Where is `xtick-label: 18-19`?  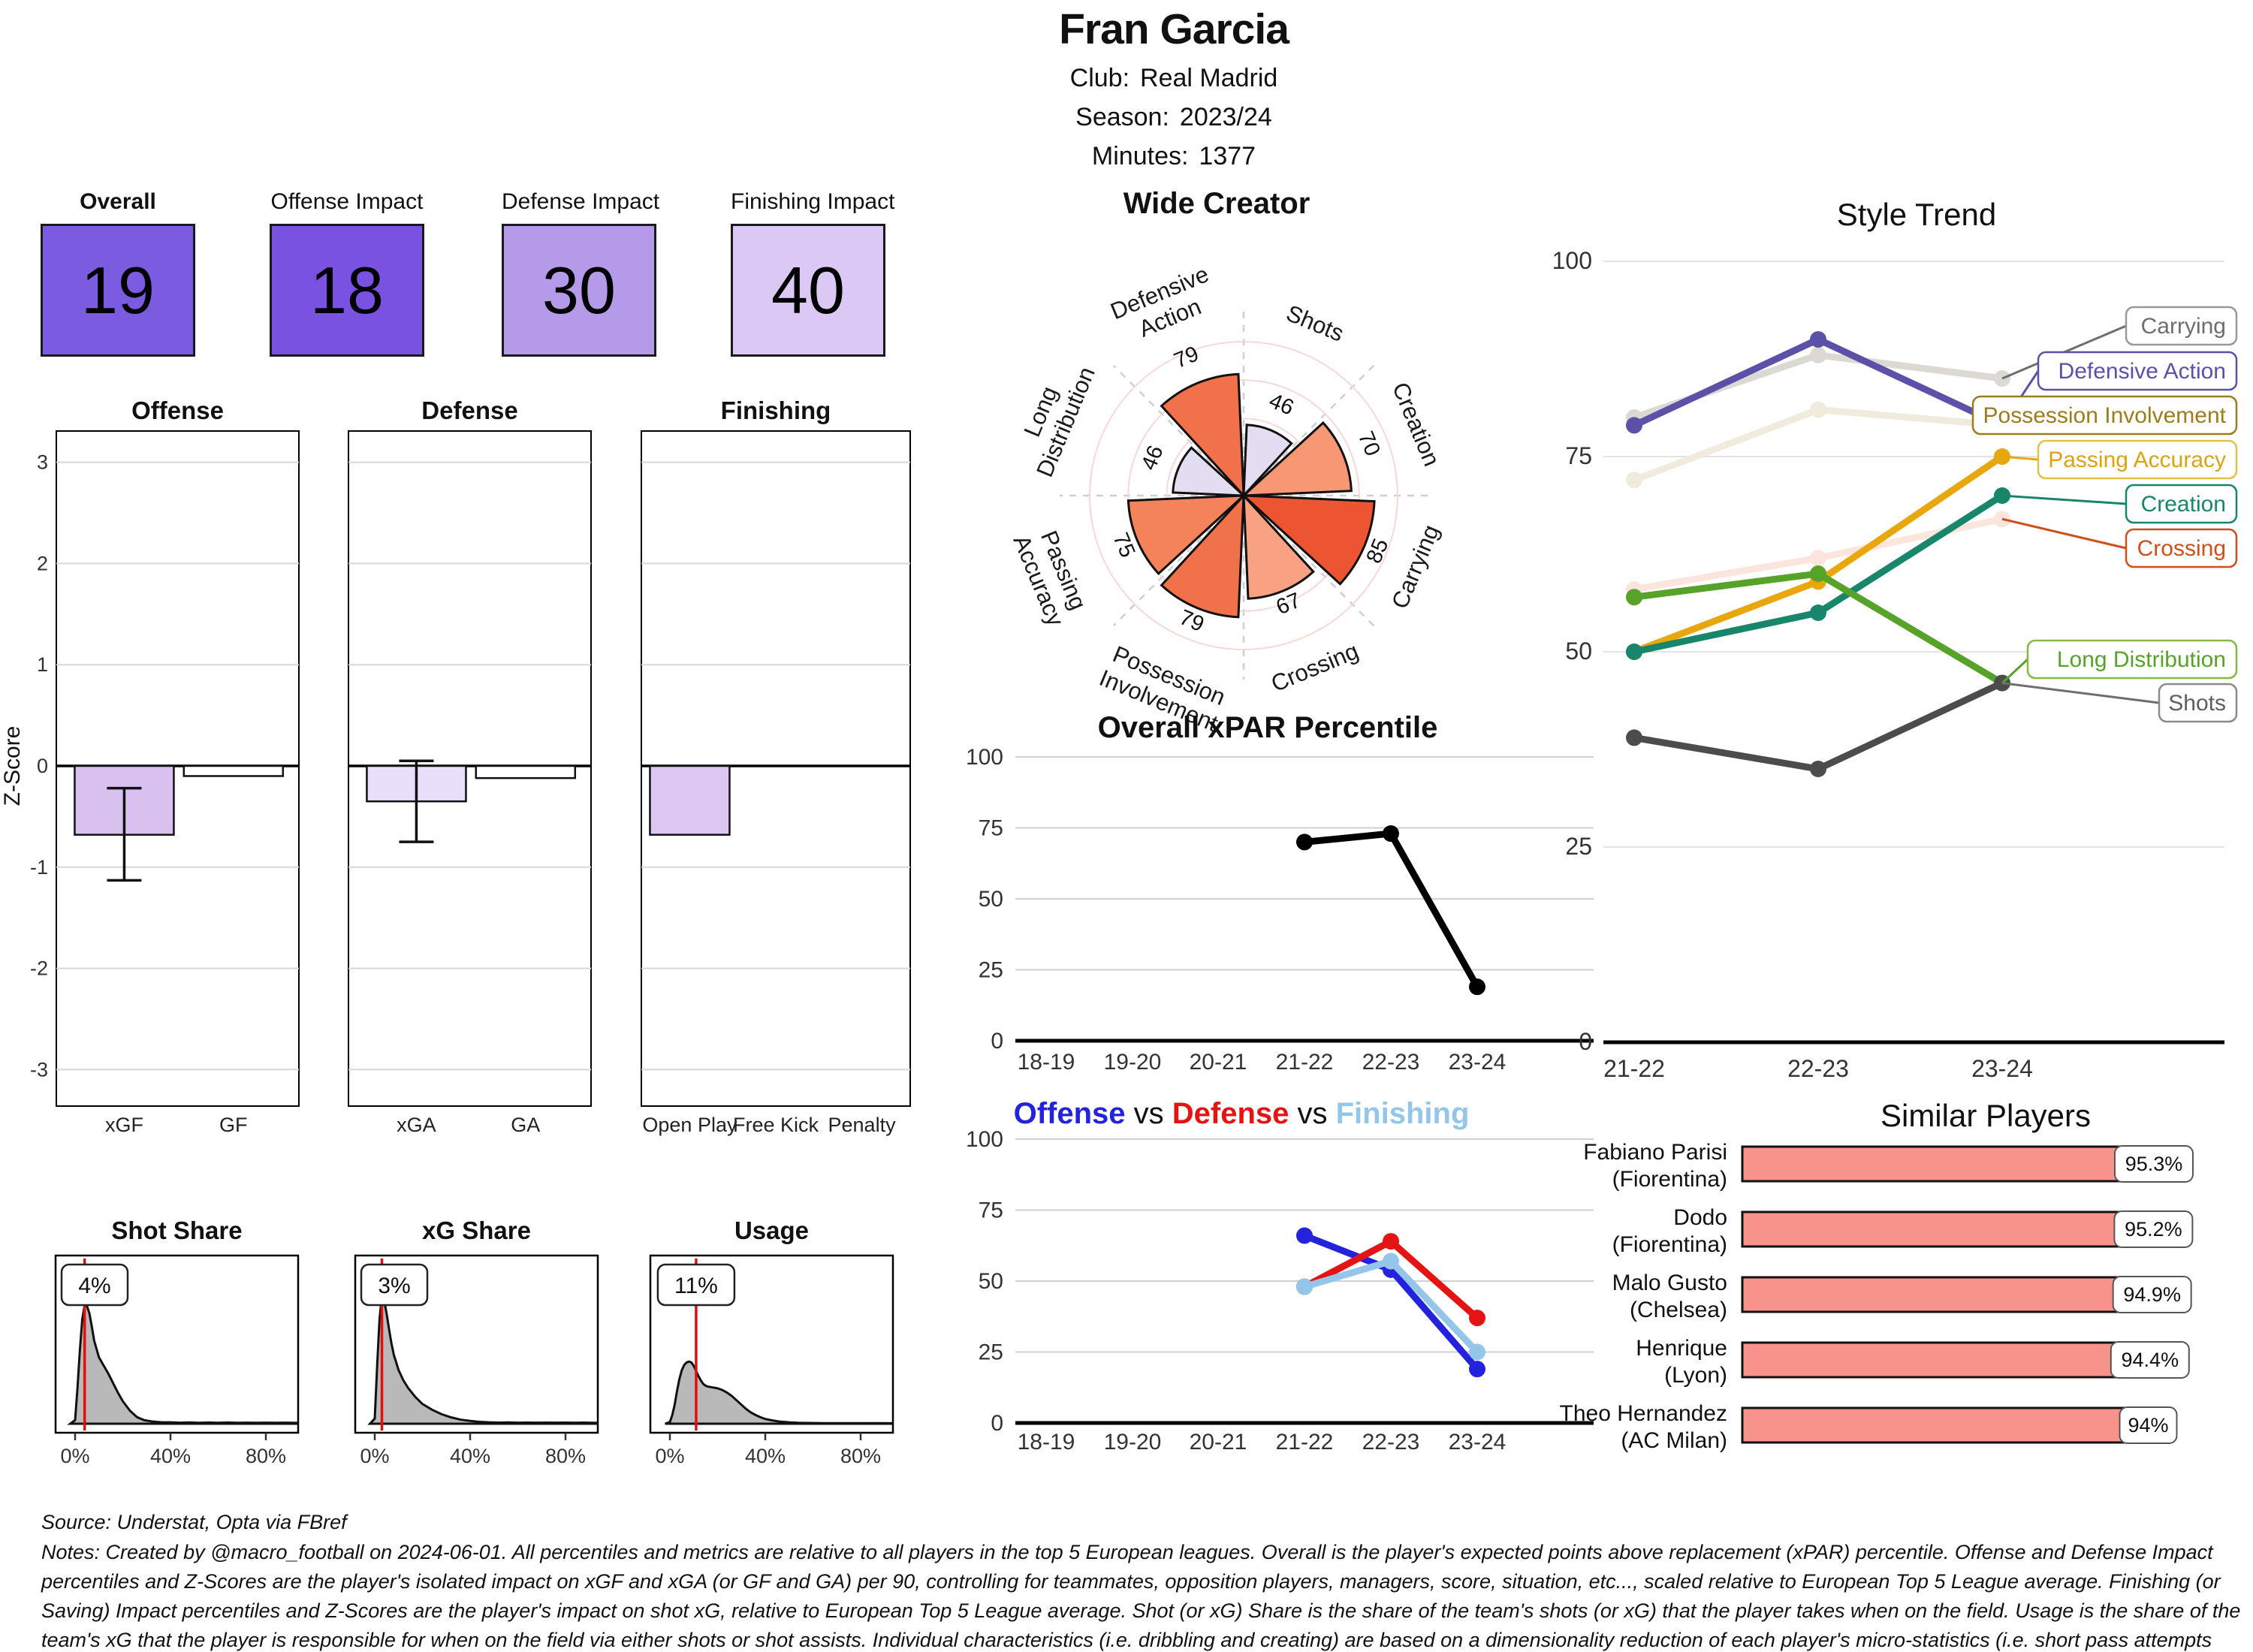
xtick-label: 18-19 is located at coordinates (1046, 1062).